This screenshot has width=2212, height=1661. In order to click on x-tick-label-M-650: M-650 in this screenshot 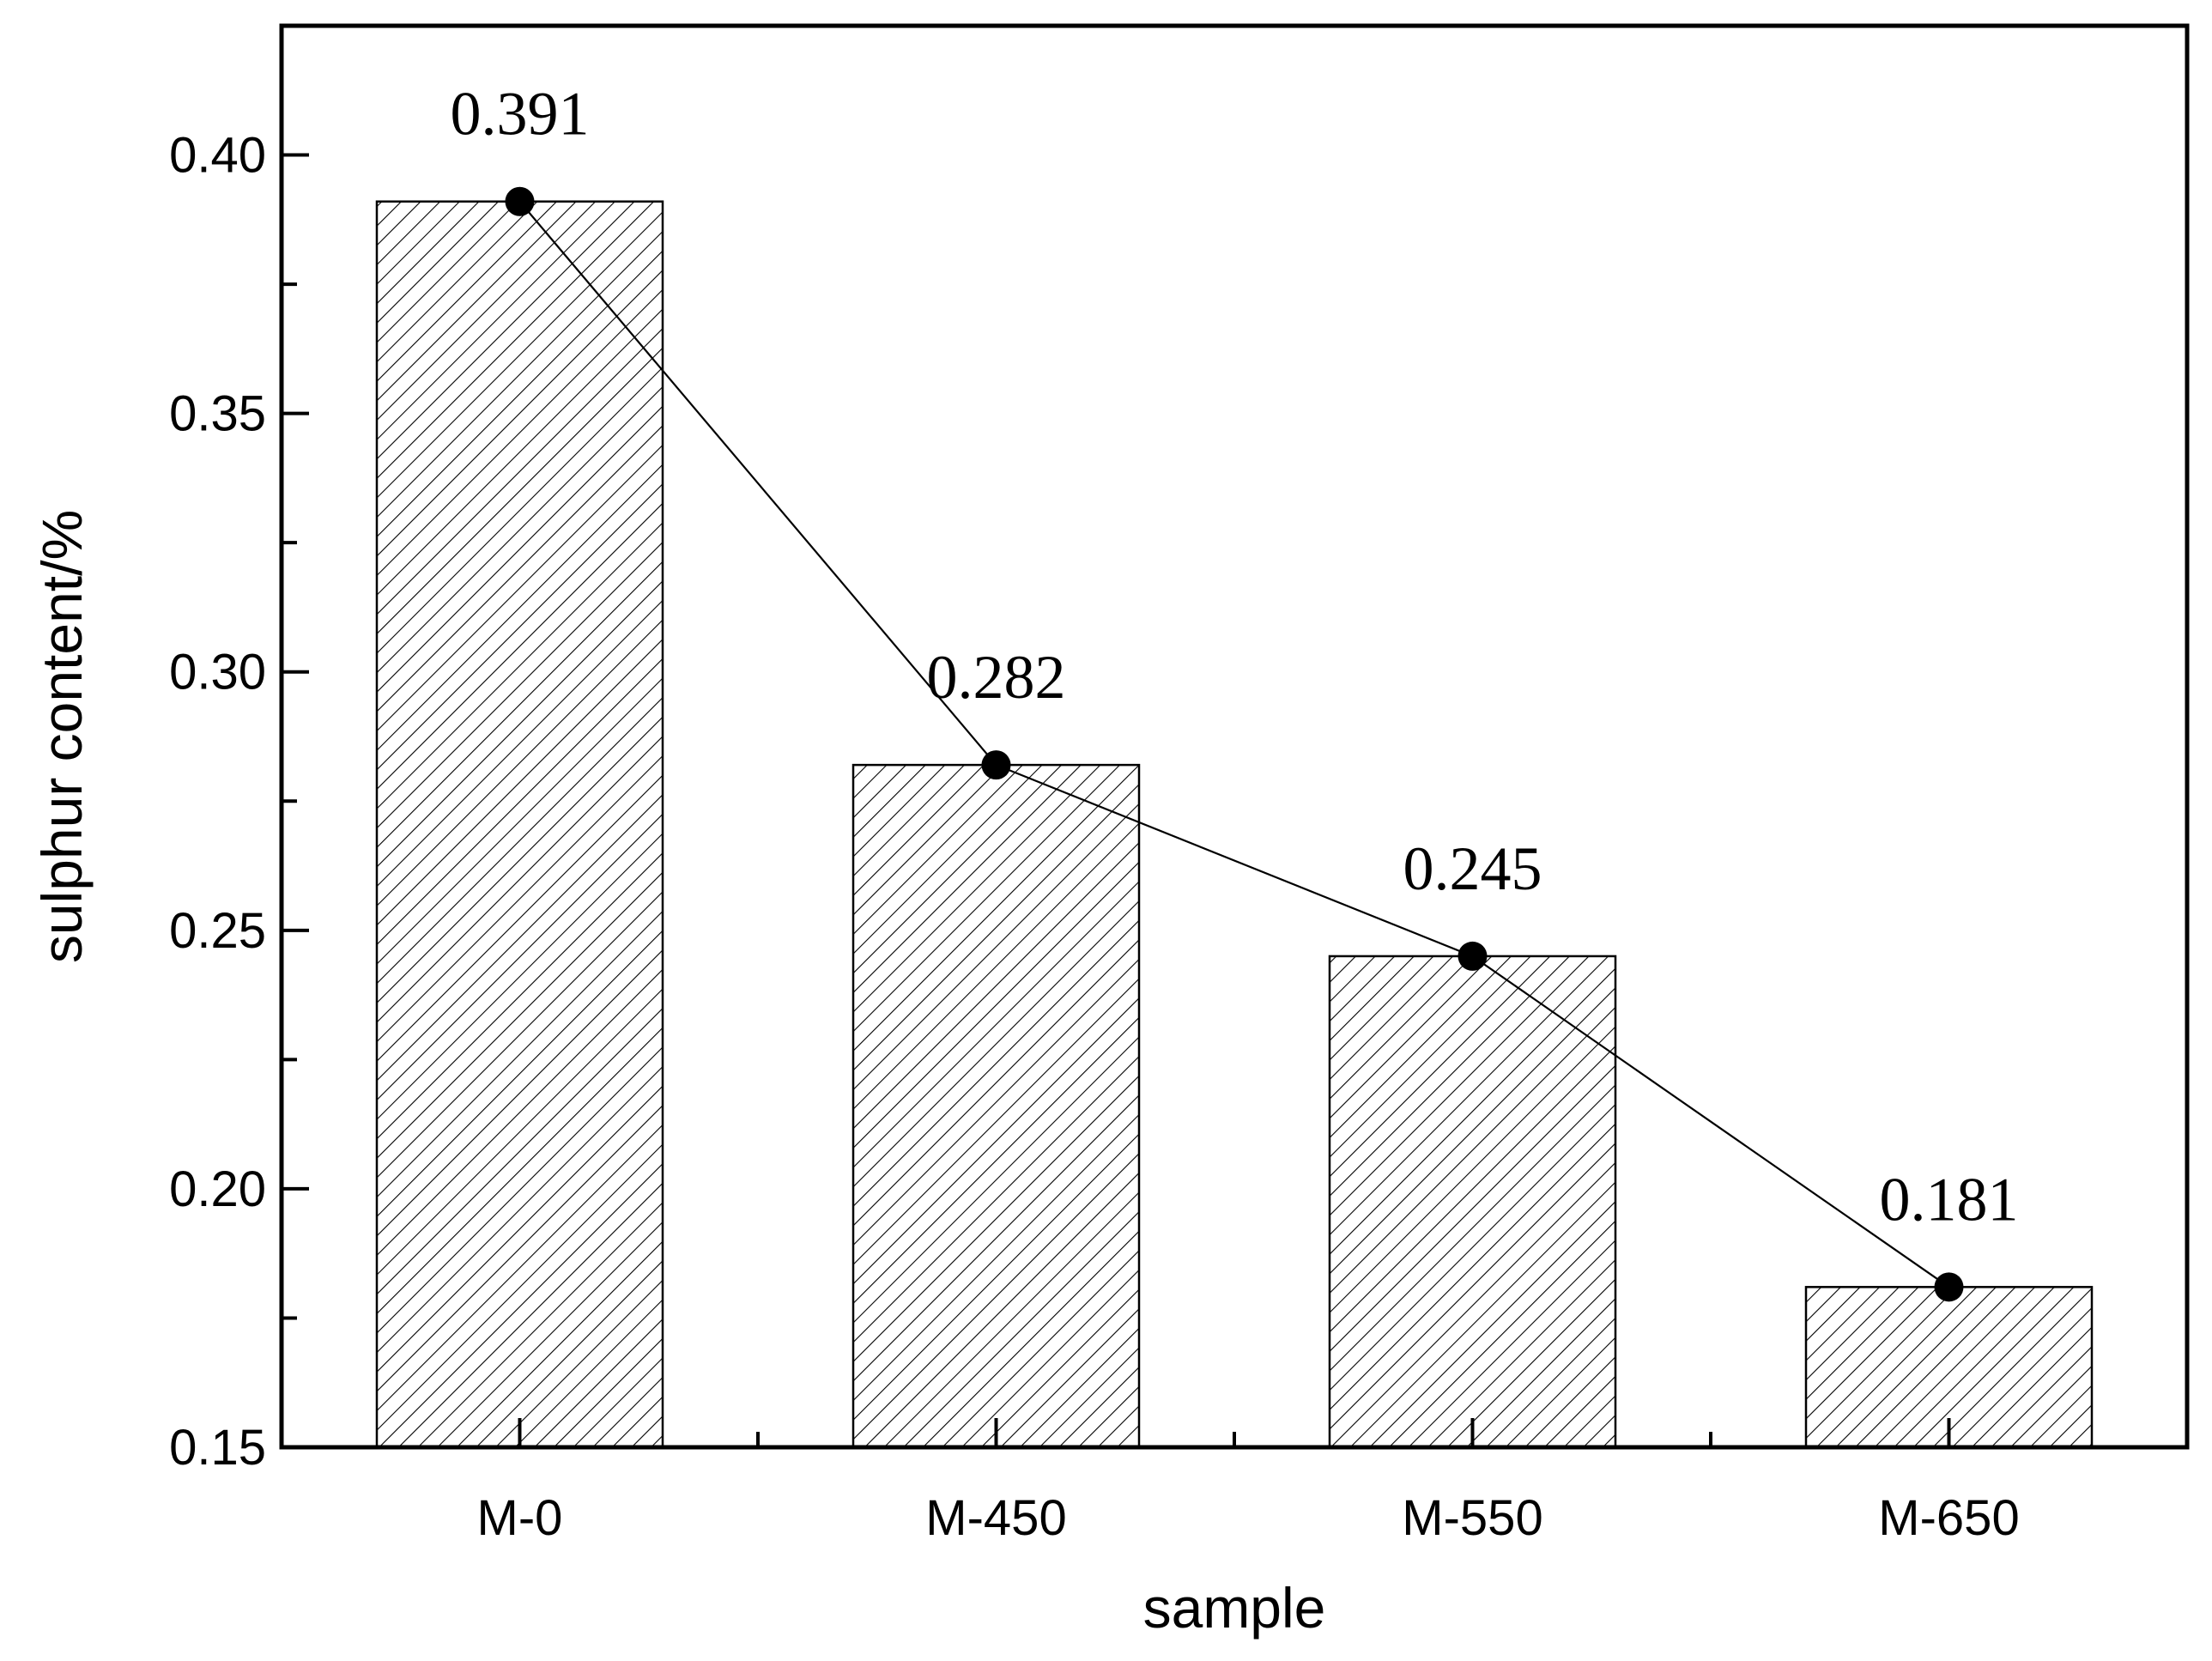, I will do `click(1949, 1518)`.